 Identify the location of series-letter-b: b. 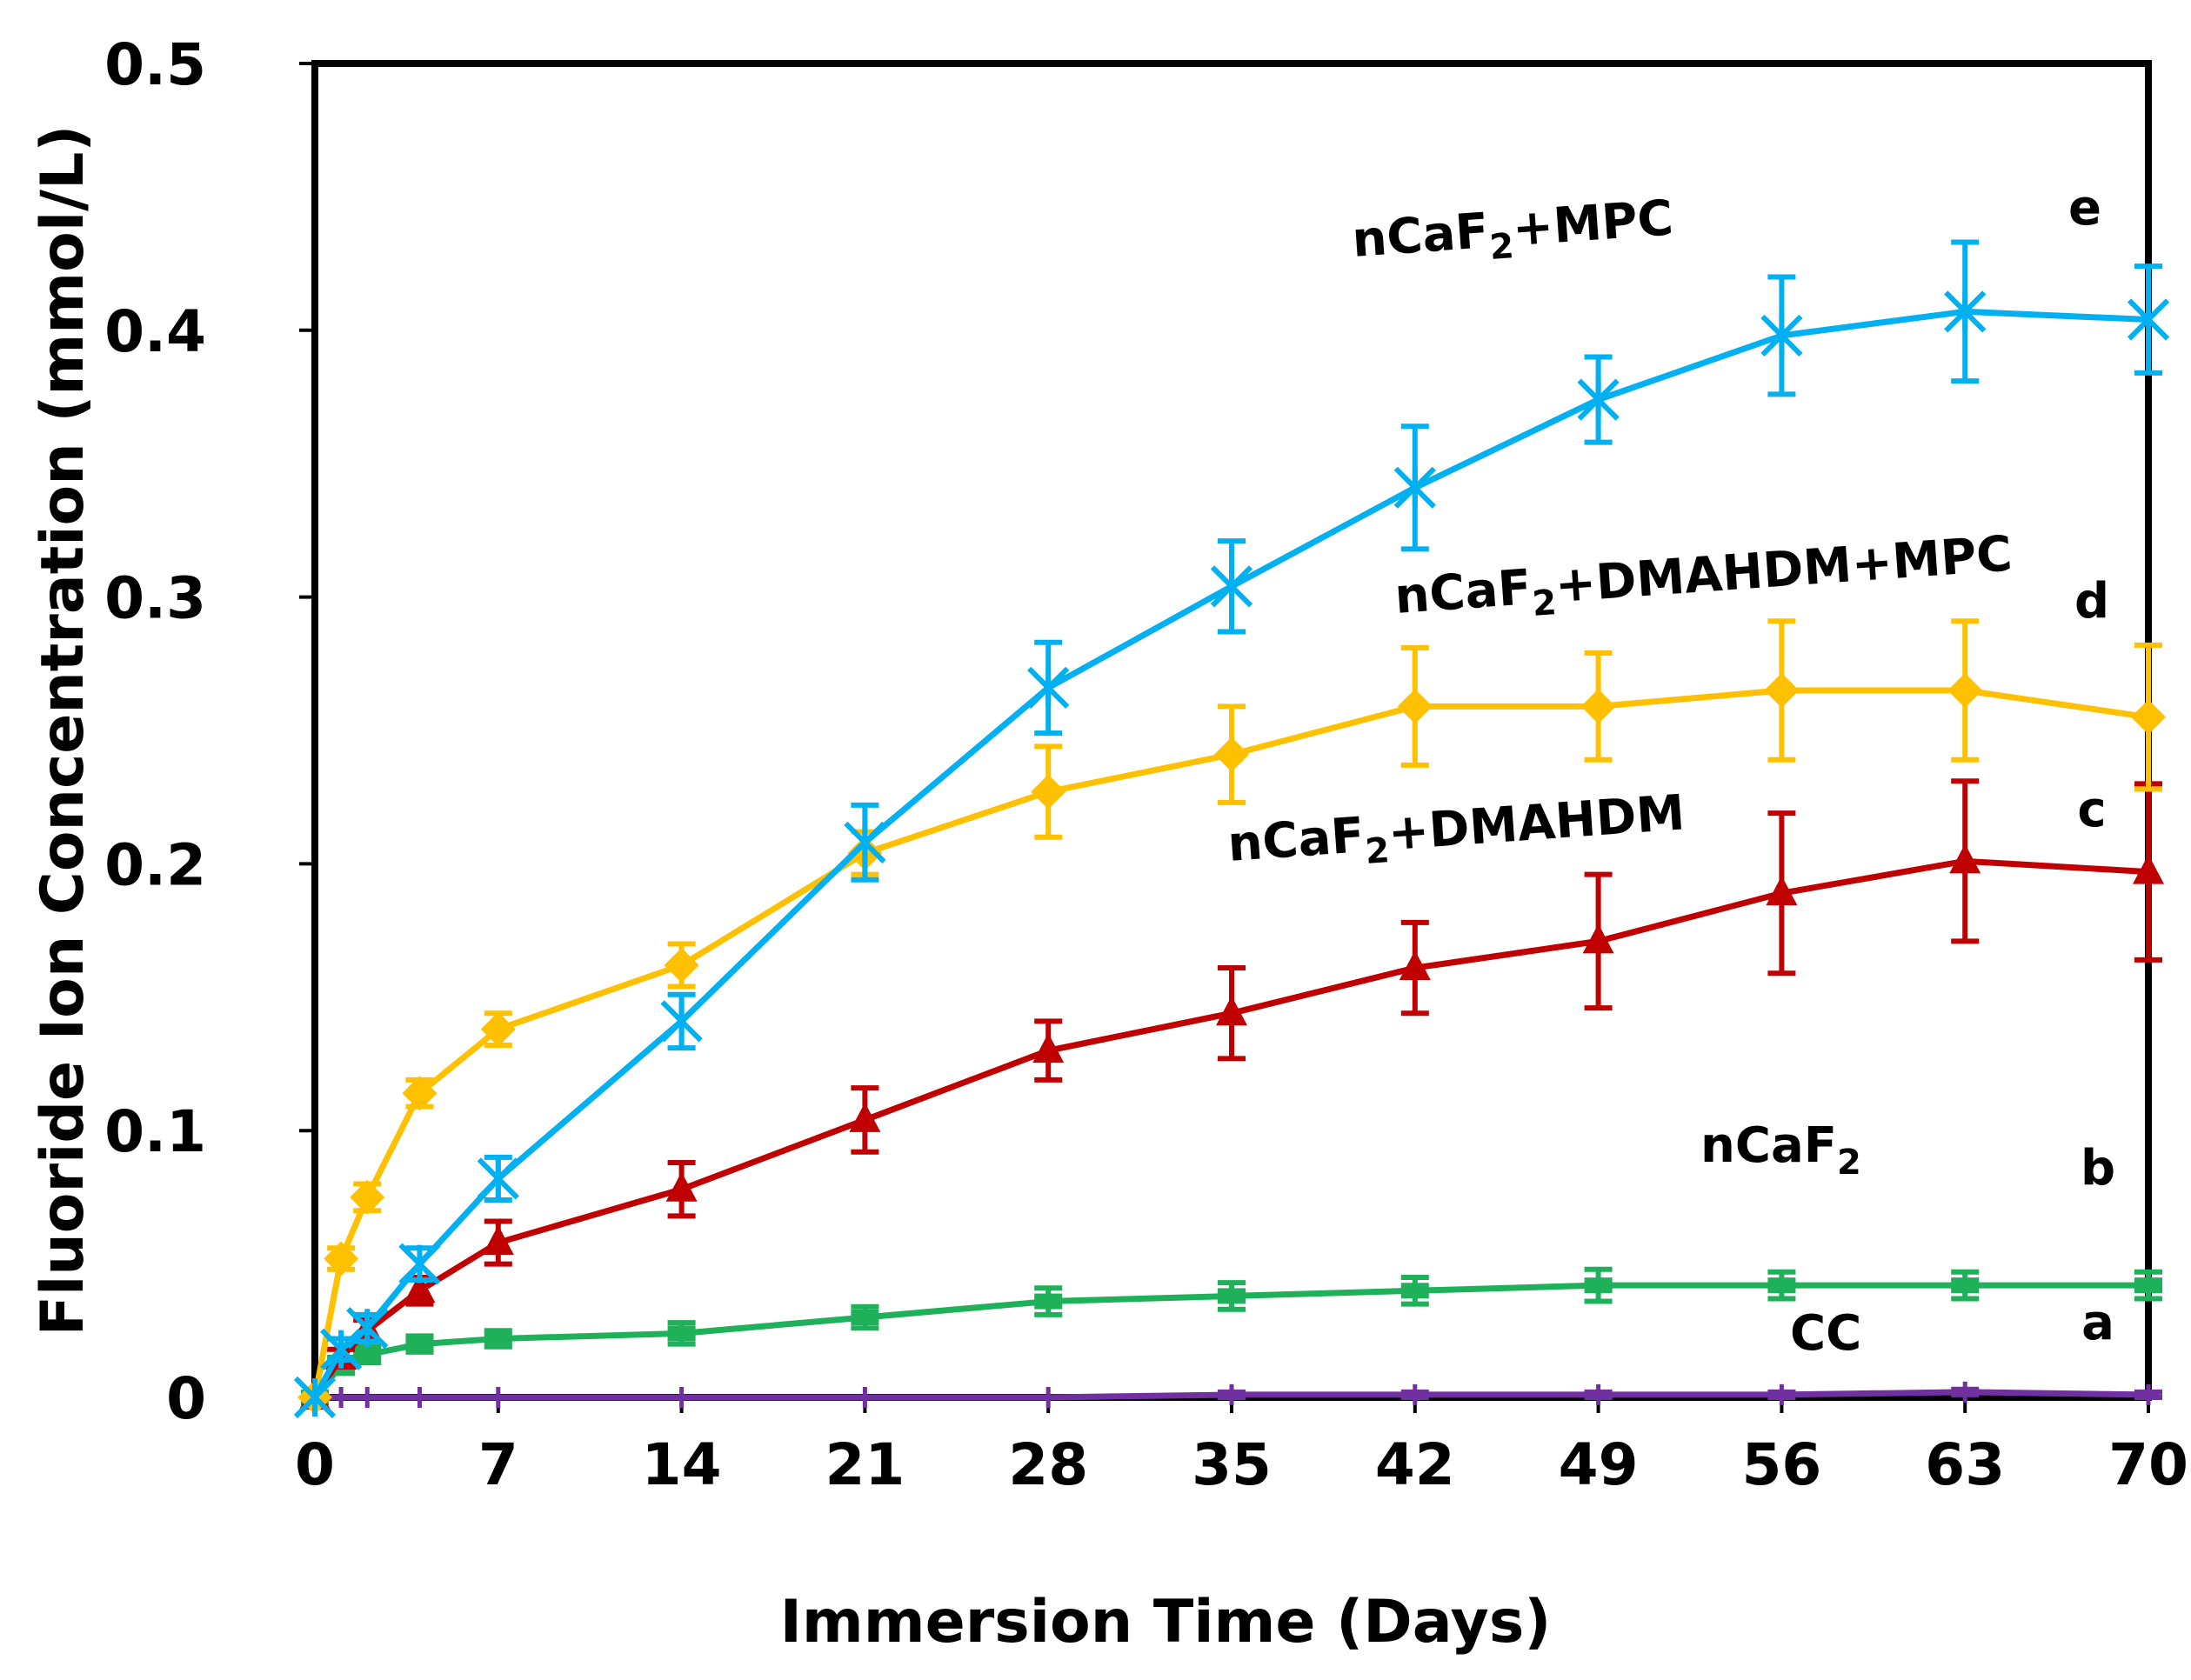
(2098, 1168).